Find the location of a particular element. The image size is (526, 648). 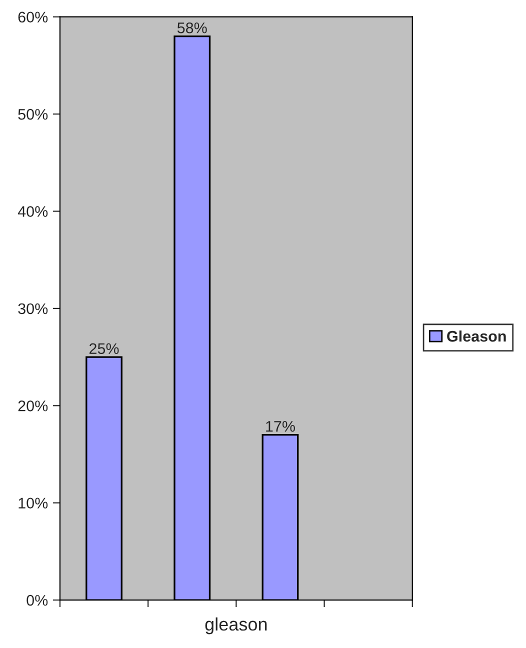

y-tick-label: 60% is located at coordinates (33, 17).